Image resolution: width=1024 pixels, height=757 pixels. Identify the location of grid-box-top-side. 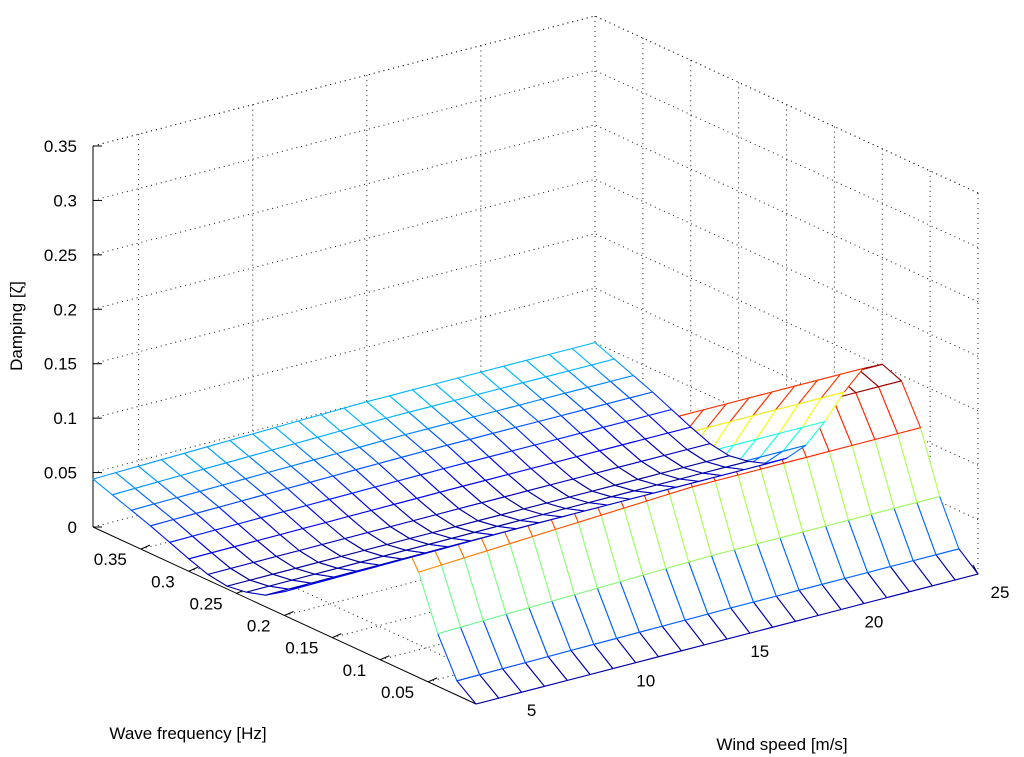
(786, 104).